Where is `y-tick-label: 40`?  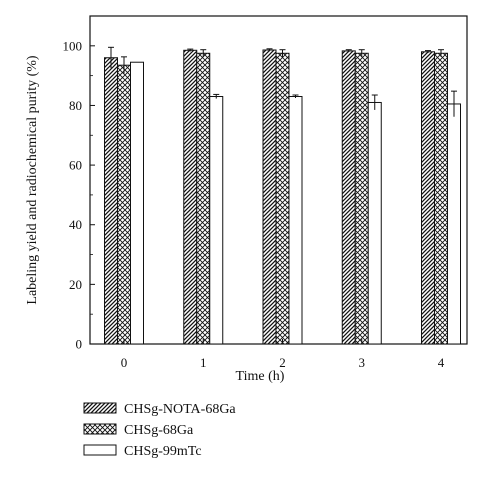 y-tick-label: 40 is located at coordinates (75, 224).